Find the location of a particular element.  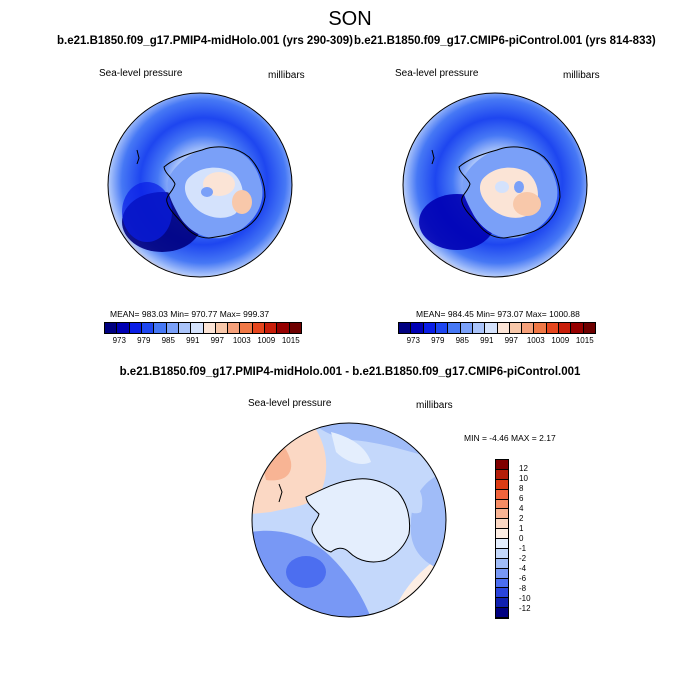

diff-colorbar-tick-label: -12 is located at coordinates (525, 608).